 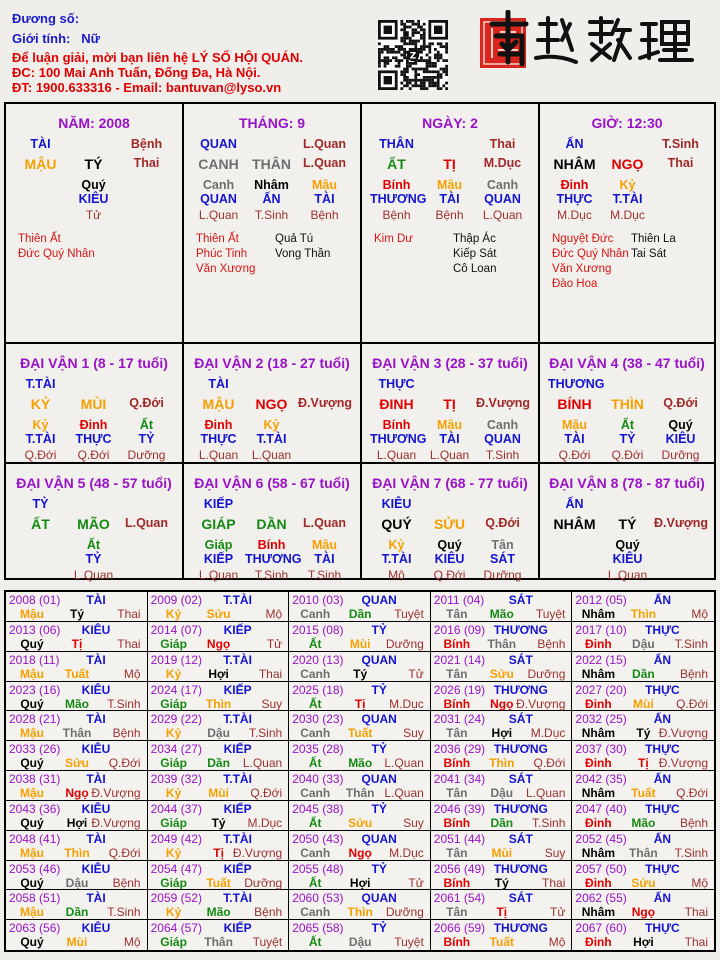 I want to click on hidden-stems-row: Đinh Kỷ, so click(x=271, y=425).